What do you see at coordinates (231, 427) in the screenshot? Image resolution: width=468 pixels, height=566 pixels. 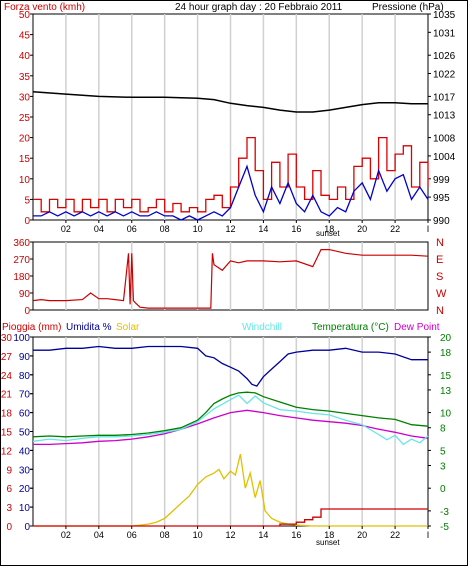 I see `dewpoint-line` at bounding box center [231, 427].